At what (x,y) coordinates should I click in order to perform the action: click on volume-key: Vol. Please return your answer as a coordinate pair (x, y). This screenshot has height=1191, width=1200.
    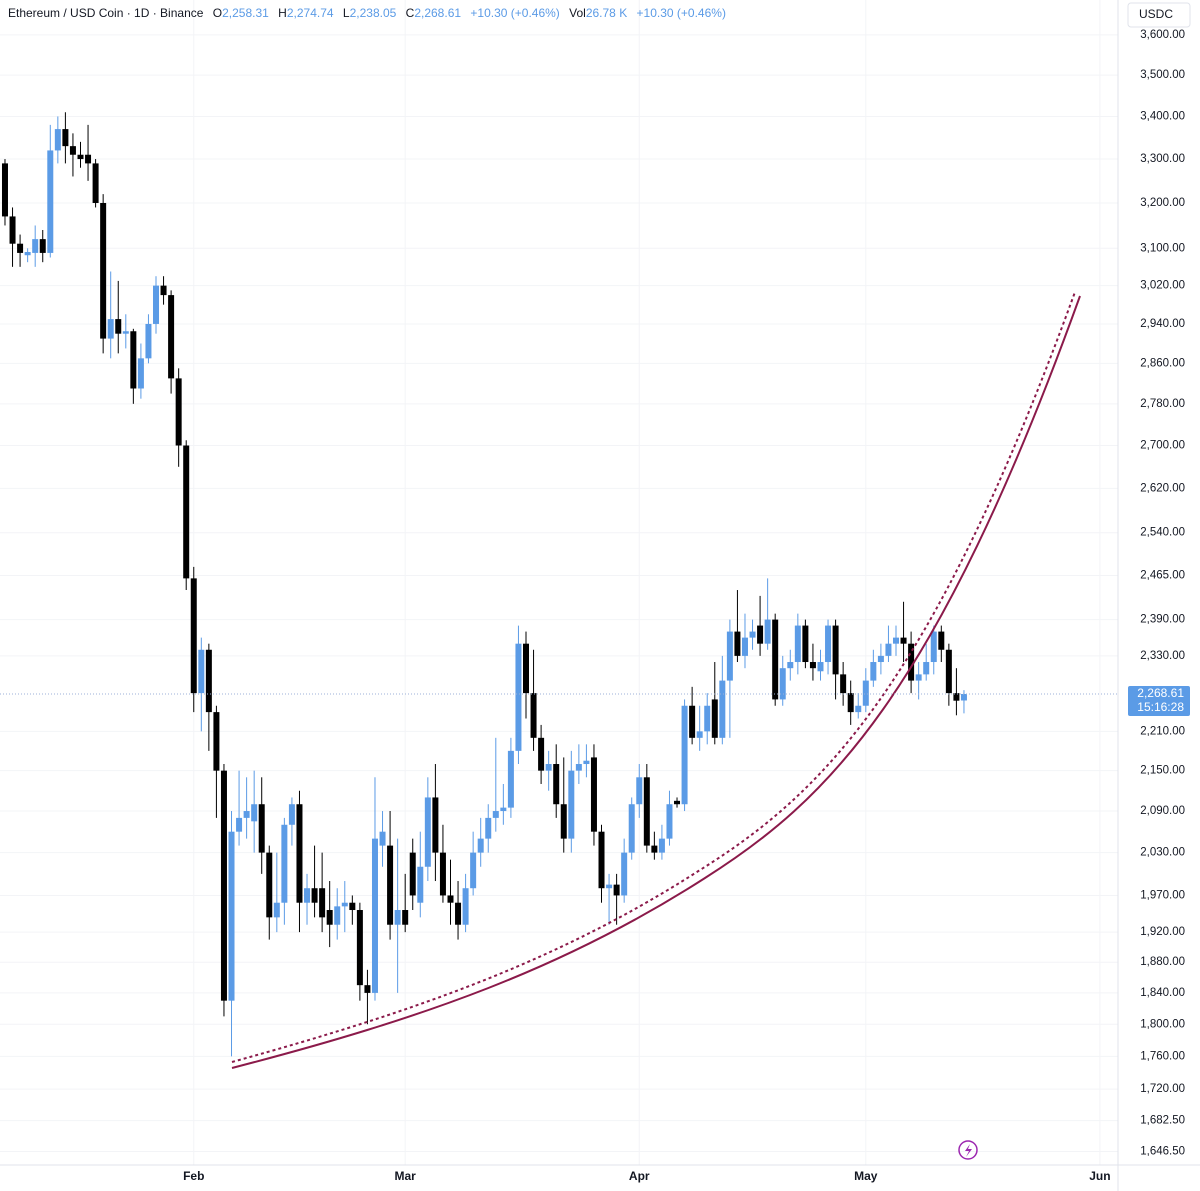
    Looking at the image, I should click on (577, 13).